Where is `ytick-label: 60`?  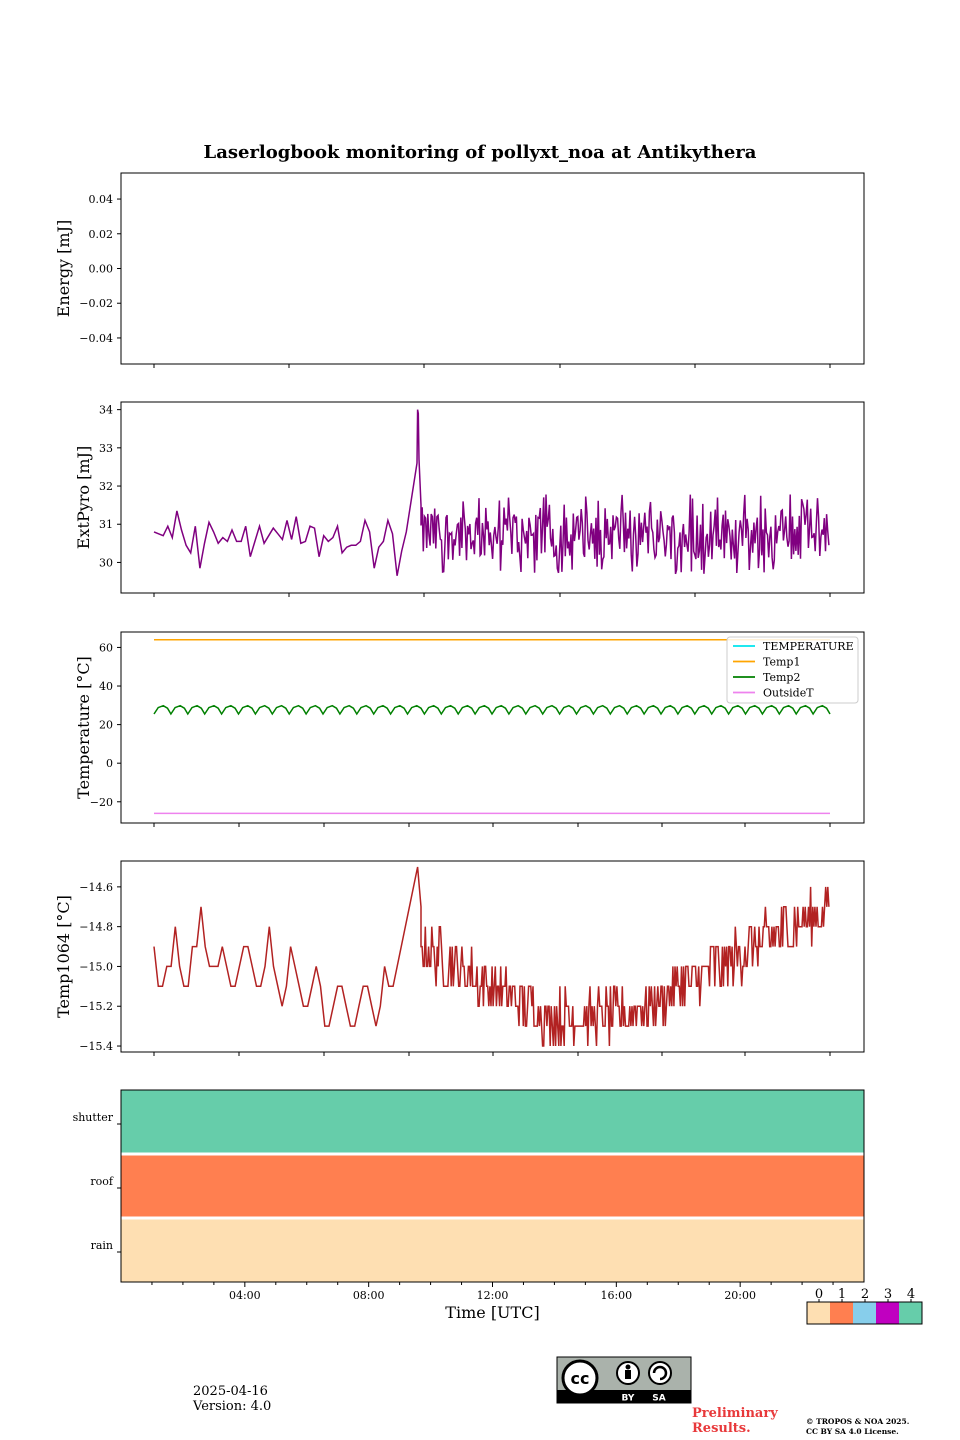 ytick-label: 60 is located at coordinates (106, 647).